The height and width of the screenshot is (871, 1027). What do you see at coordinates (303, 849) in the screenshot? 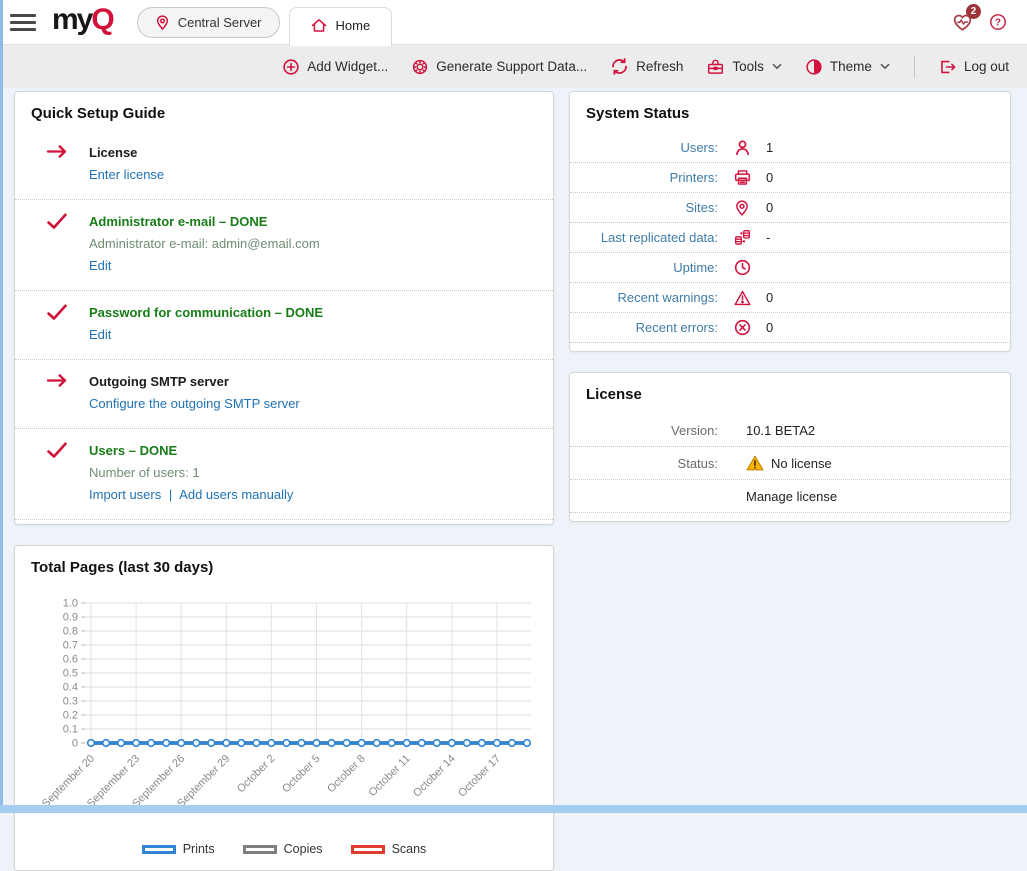
I see `legend-label: Copies` at bounding box center [303, 849].